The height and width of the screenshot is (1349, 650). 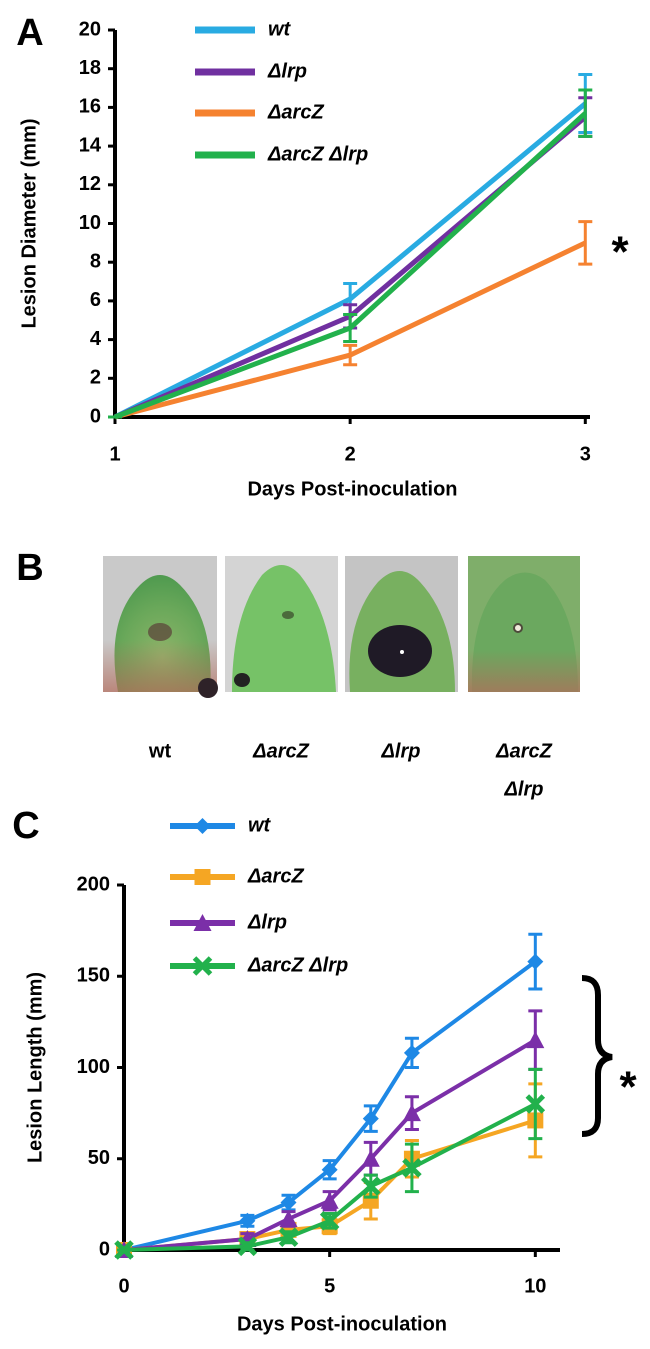 What do you see at coordinates (535, 1286) in the screenshot?
I see `x-tick-label: 10` at bounding box center [535, 1286].